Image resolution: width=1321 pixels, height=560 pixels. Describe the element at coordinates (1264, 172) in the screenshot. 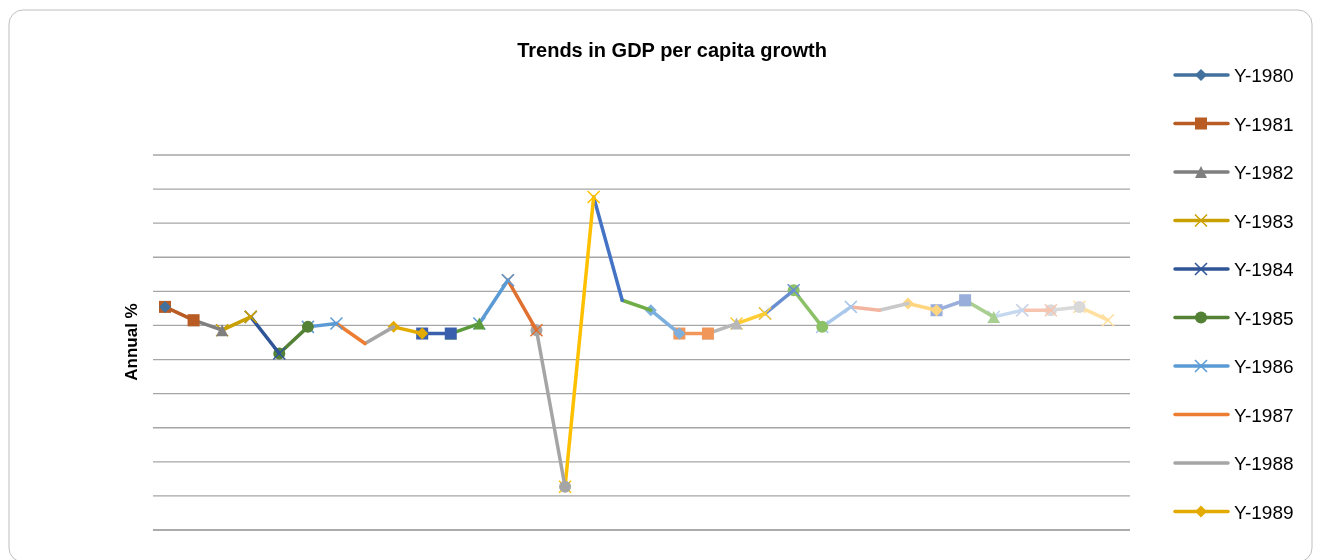

I see `legend-label: Y-1982` at that location.